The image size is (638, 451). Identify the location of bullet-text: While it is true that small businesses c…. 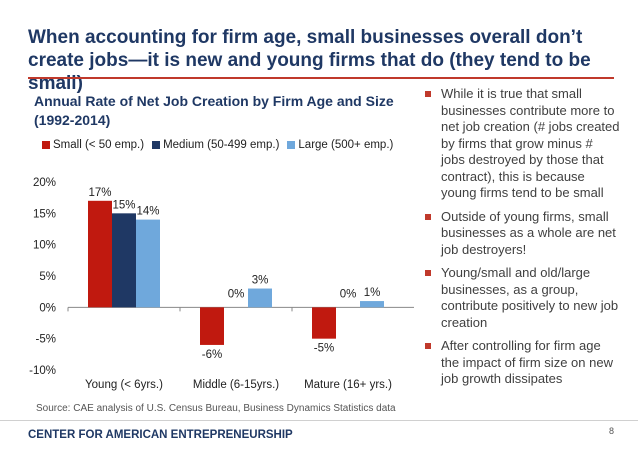
(530, 143).